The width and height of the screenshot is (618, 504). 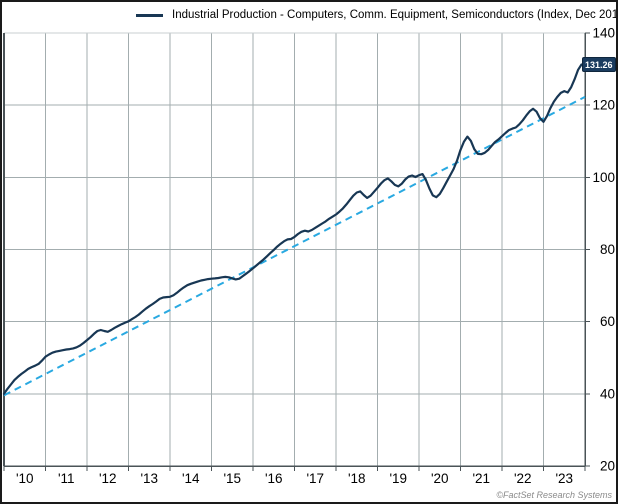 I want to click on x-tick-label: '23, so click(x=564, y=478).